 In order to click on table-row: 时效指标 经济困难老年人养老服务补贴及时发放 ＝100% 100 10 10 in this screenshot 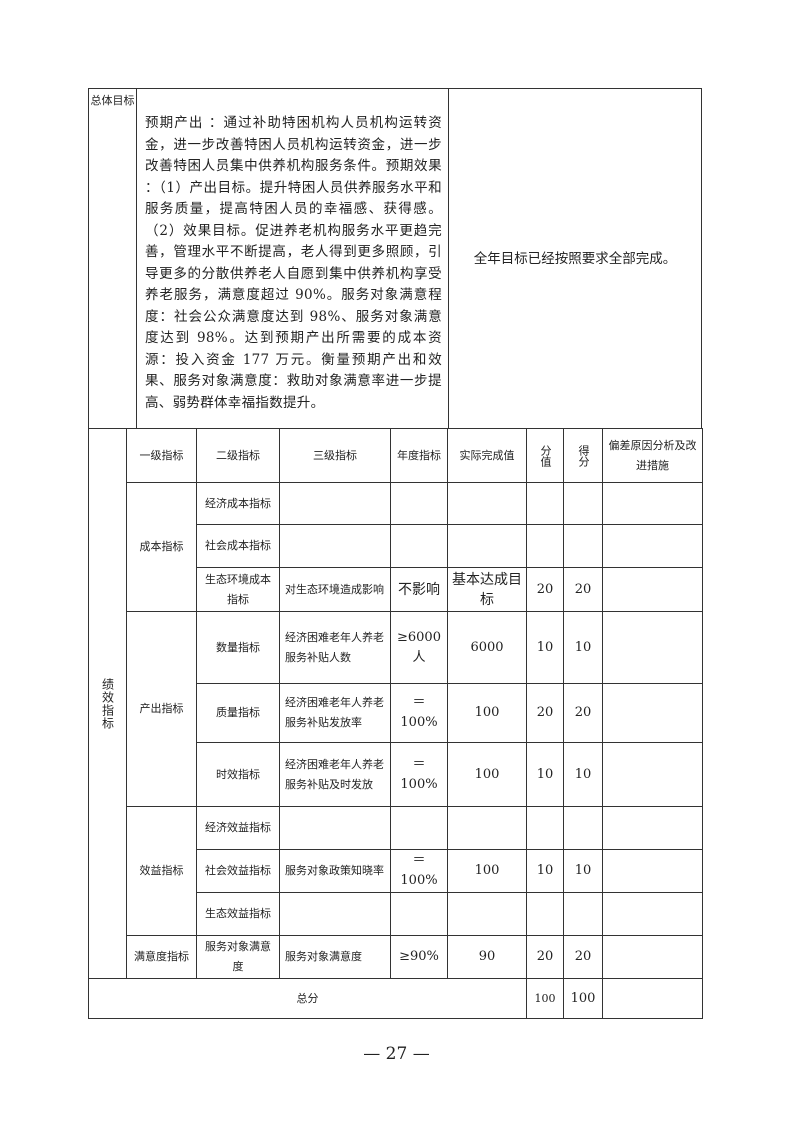, I will do `click(396, 774)`.